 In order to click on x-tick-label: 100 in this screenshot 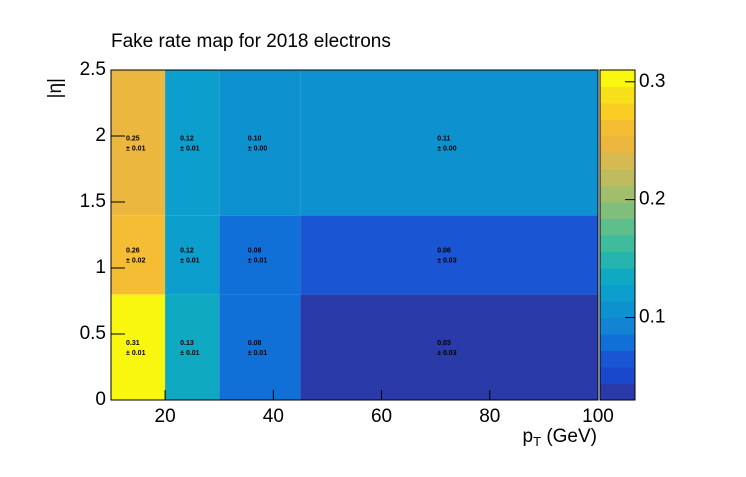, I will do `click(598, 416)`.